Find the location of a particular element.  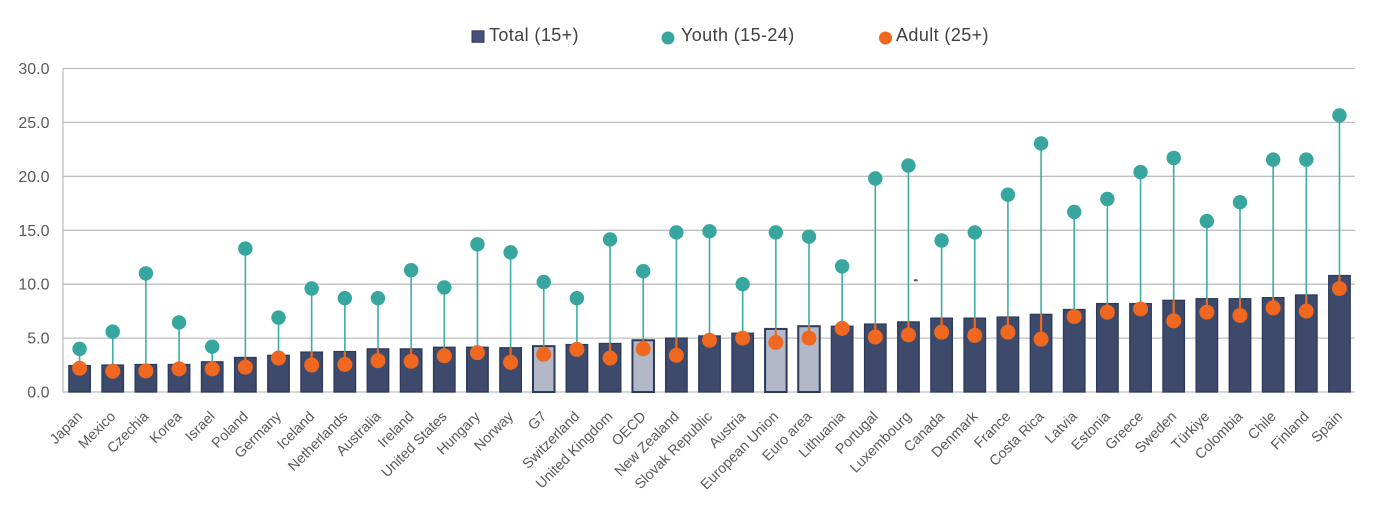

svg-text: 5.0 is located at coordinates (38, 339).